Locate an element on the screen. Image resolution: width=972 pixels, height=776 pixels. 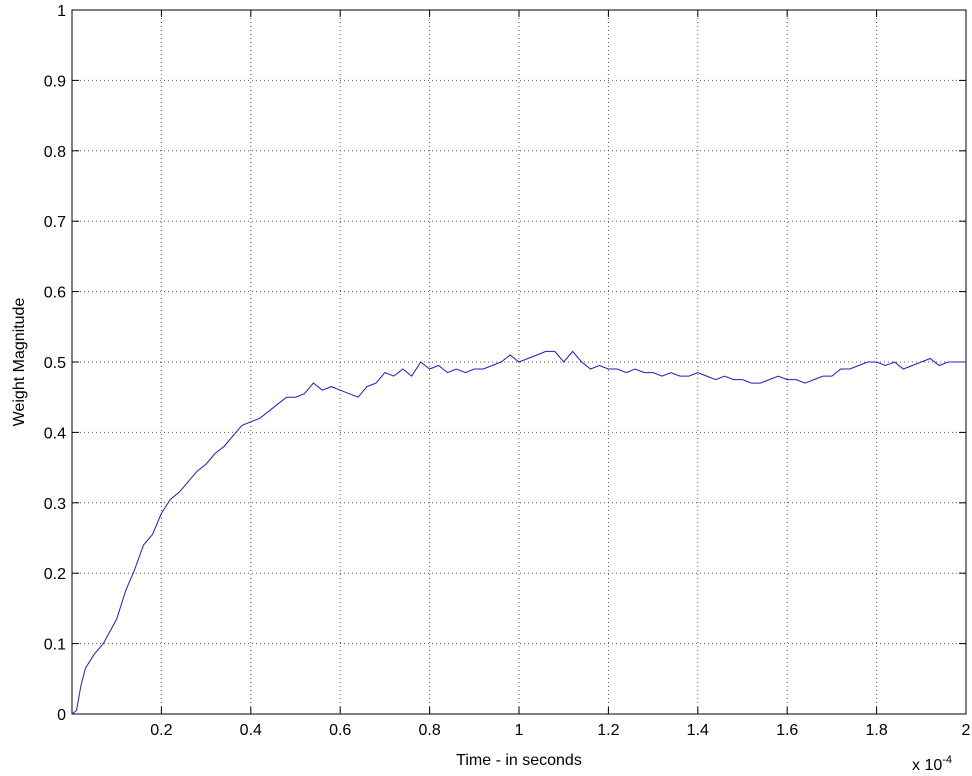
x-axis-label: Time - in seconds is located at coordinates (519, 760).